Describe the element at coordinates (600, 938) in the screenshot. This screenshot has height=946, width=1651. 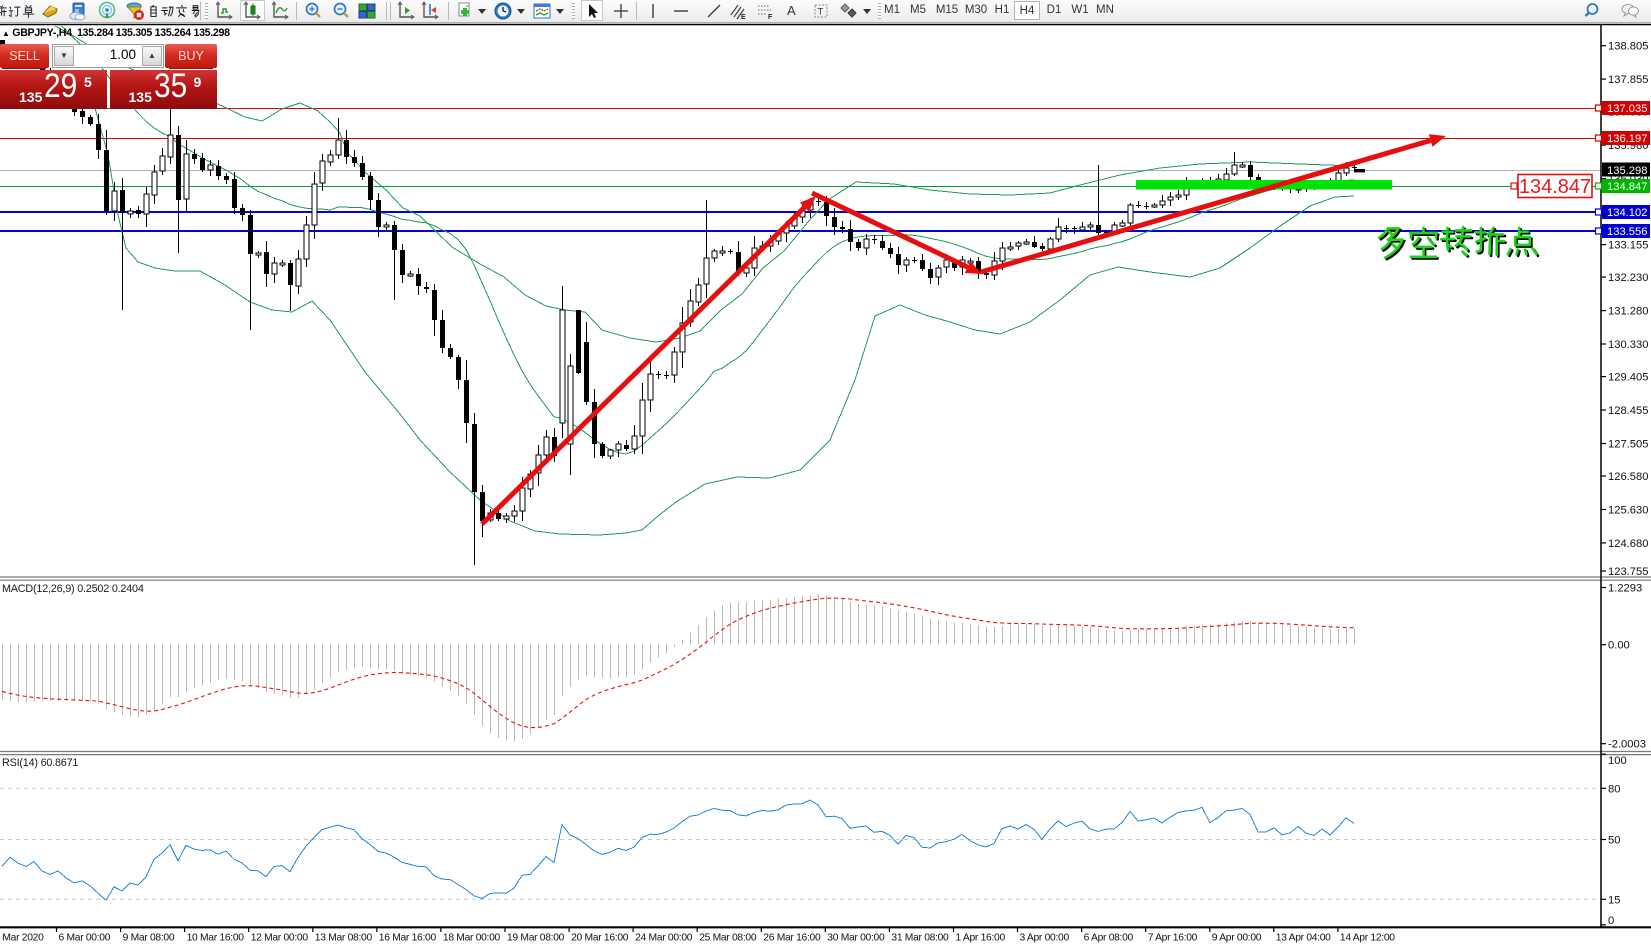
I see `svg-text: 20 Mar 16:00` at that location.